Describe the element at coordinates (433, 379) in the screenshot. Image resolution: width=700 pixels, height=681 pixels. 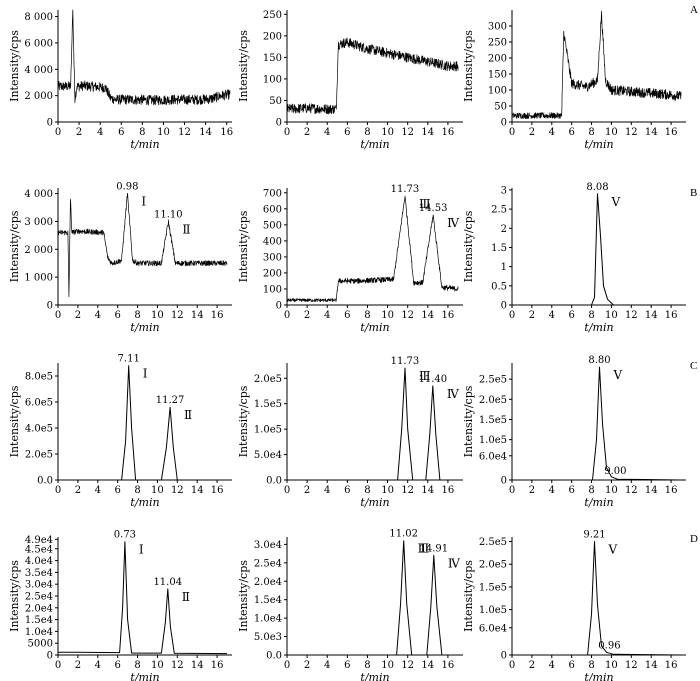
I see `peak-label: 11.40` at that location.